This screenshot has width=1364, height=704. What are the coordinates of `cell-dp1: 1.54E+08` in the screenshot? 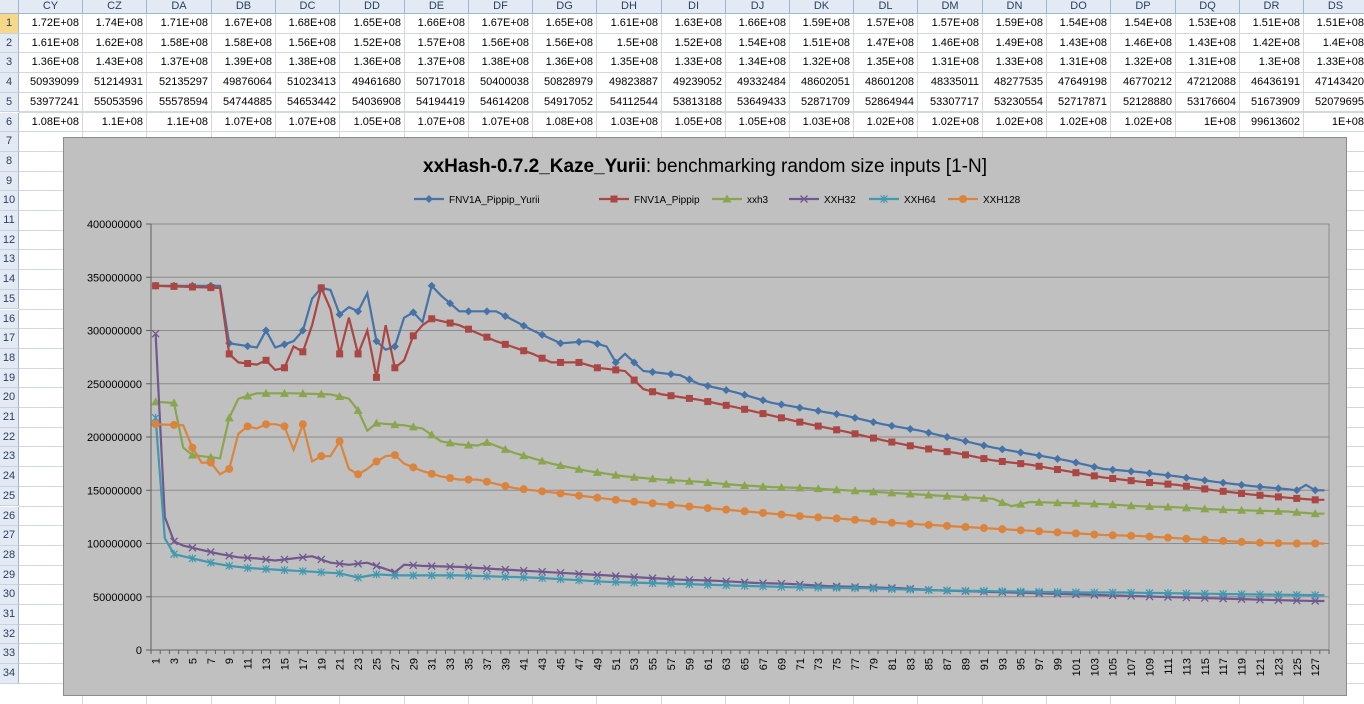 It's located at (1143, 24).